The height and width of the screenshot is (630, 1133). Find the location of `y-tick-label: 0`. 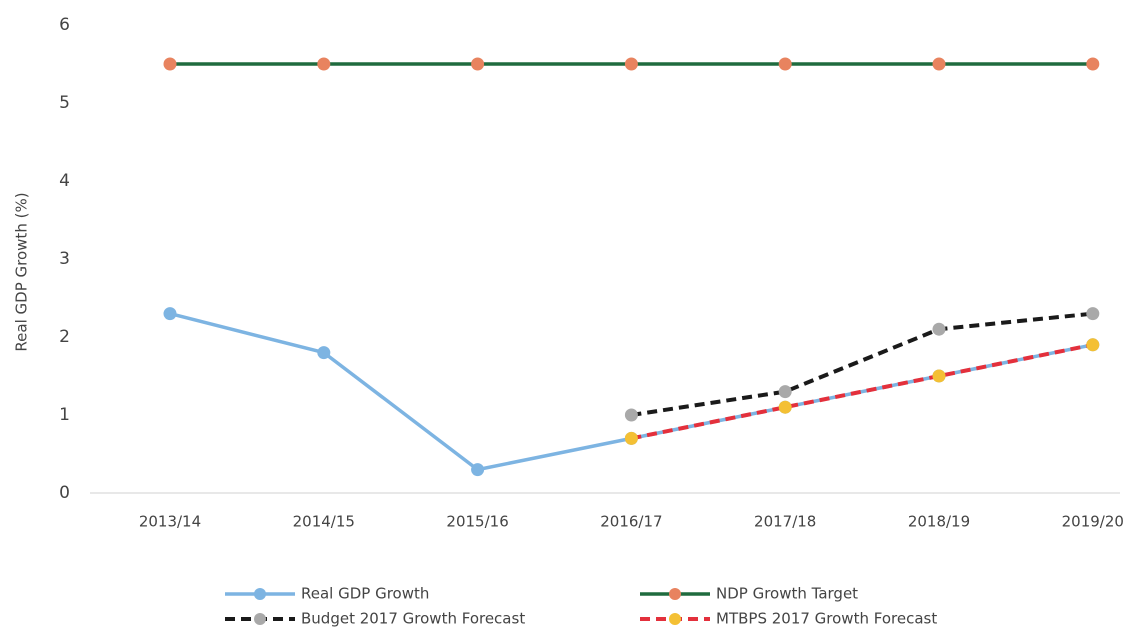

y-tick-label: 0 is located at coordinates (64, 493).